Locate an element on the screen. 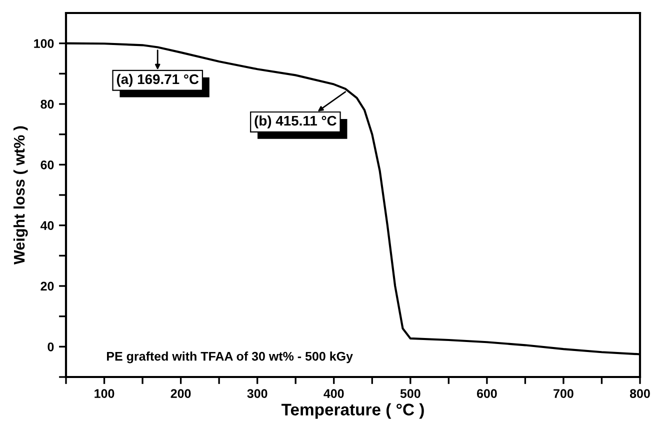 The image size is (651, 426). x-tick-label: 300 is located at coordinates (257, 393).